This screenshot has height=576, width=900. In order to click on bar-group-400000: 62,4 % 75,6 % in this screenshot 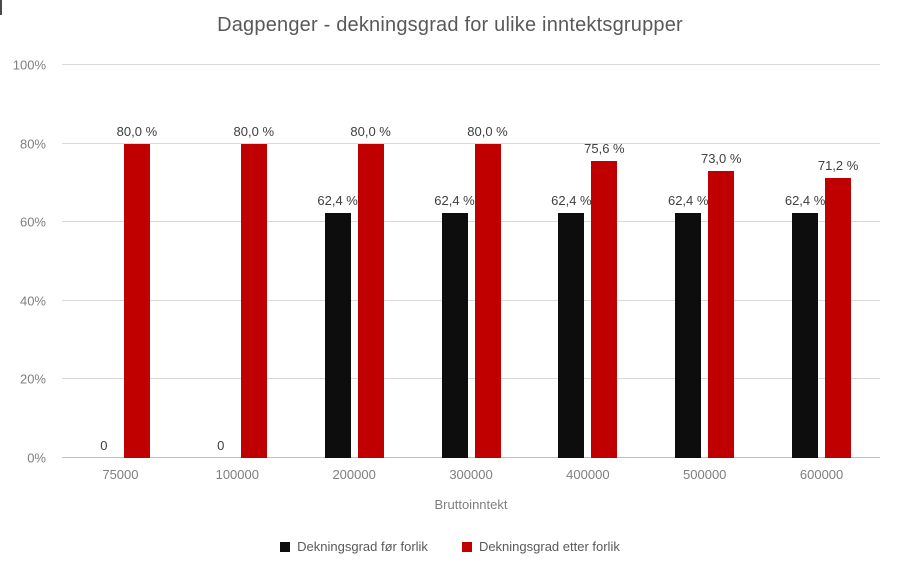, I will do `click(587, 261)`.